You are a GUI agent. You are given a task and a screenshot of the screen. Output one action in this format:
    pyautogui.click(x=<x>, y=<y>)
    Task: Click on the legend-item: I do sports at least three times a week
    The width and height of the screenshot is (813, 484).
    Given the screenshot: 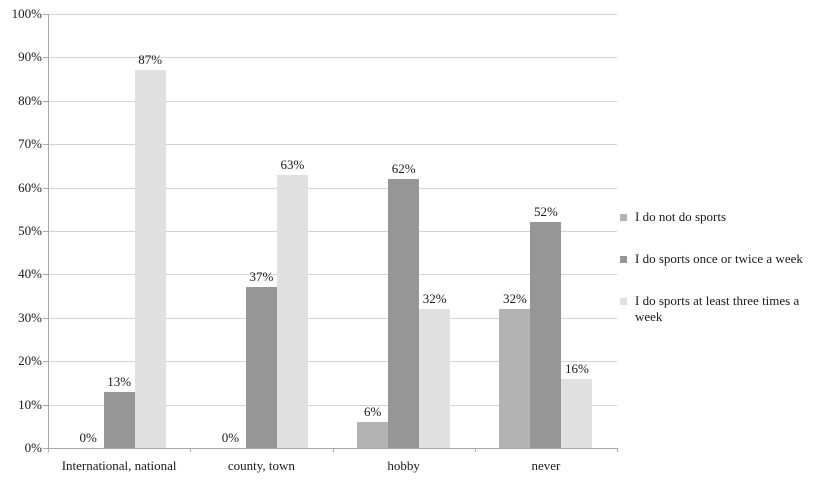 What is the action you would take?
    pyautogui.click(x=716, y=309)
    